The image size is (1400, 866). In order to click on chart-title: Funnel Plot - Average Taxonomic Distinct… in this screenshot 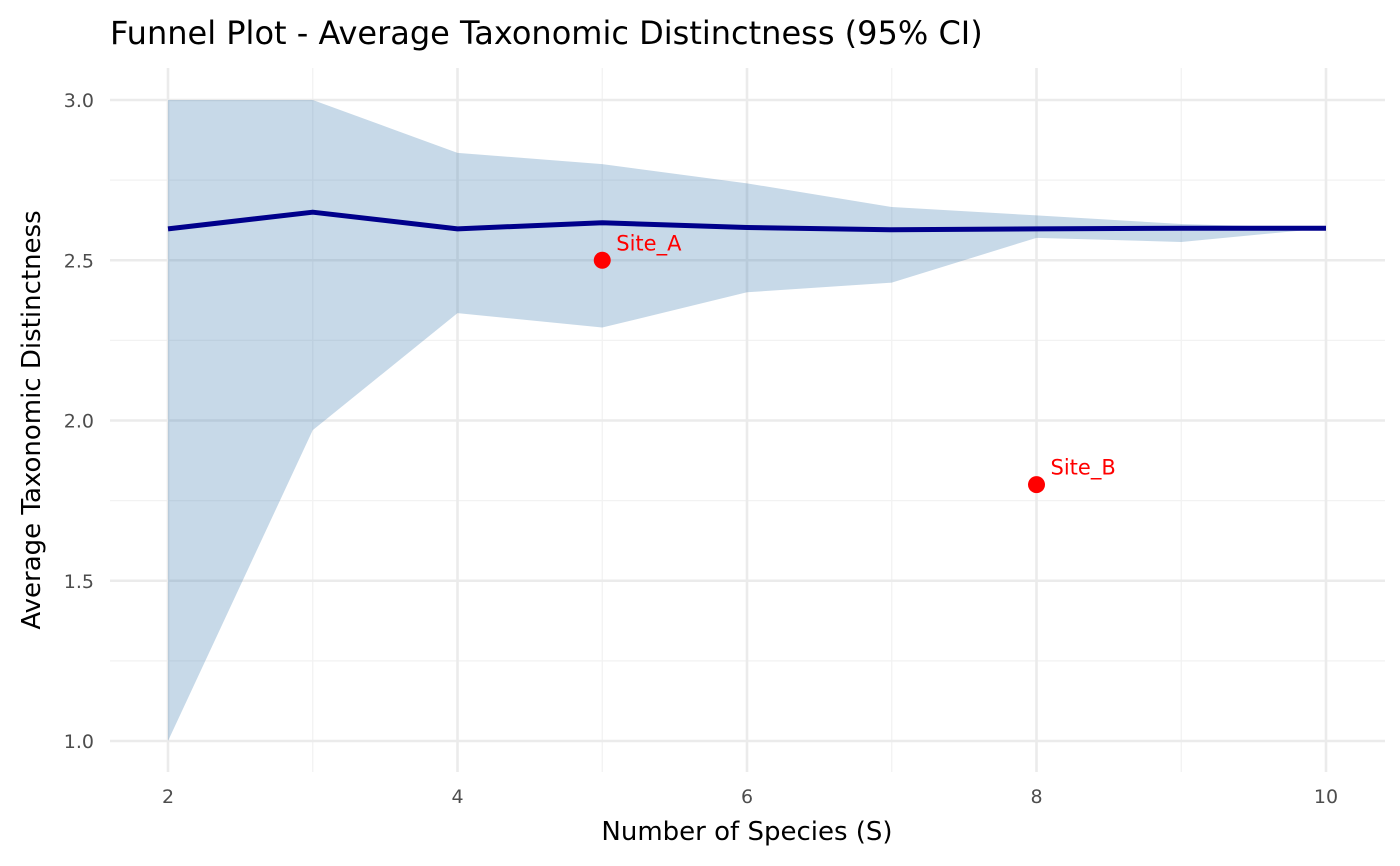, I will do `click(546, 33)`.